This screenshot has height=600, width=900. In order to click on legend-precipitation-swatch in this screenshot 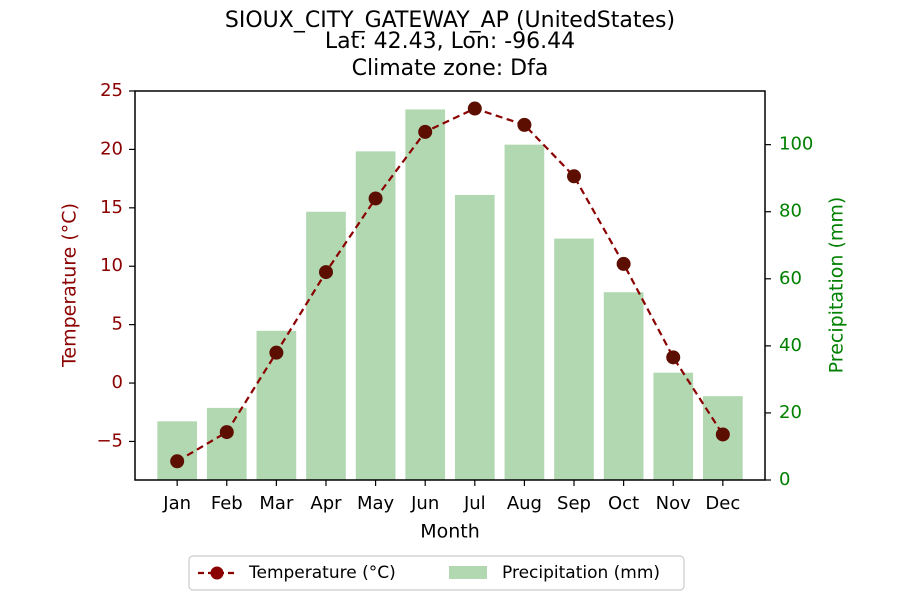, I will do `click(468, 572)`.